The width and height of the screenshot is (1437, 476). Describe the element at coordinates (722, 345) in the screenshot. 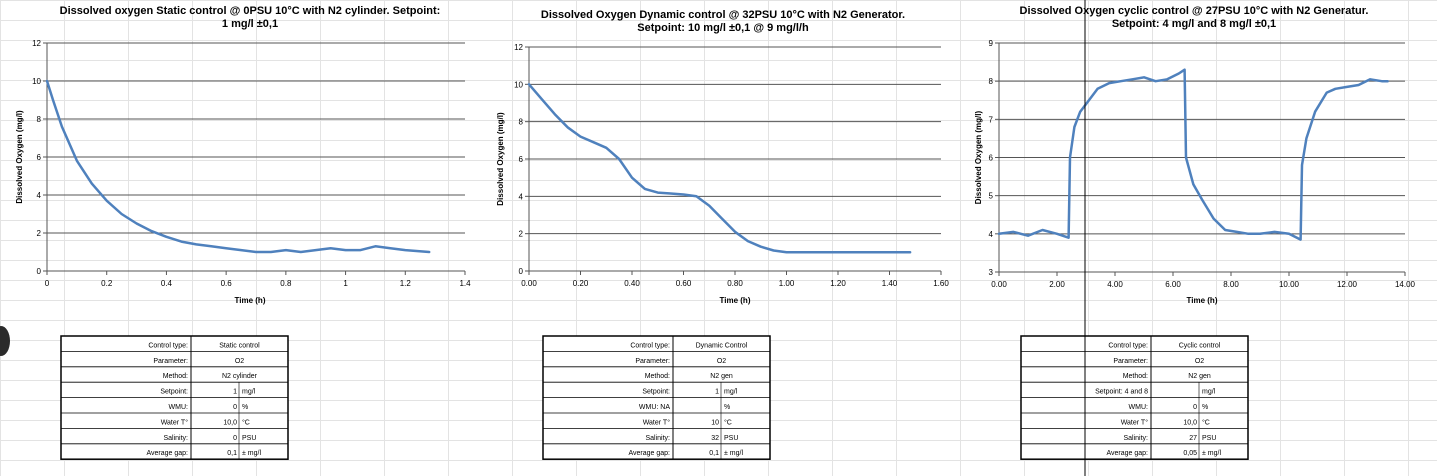

I see `table-value: Dynamic Control` at that location.